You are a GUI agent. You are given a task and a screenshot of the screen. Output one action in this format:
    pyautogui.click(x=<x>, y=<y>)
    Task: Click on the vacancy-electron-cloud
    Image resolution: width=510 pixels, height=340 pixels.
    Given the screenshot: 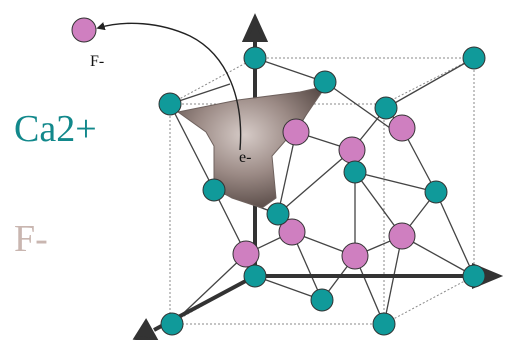 What is the action you would take?
    pyautogui.click(x=252, y=147)
    